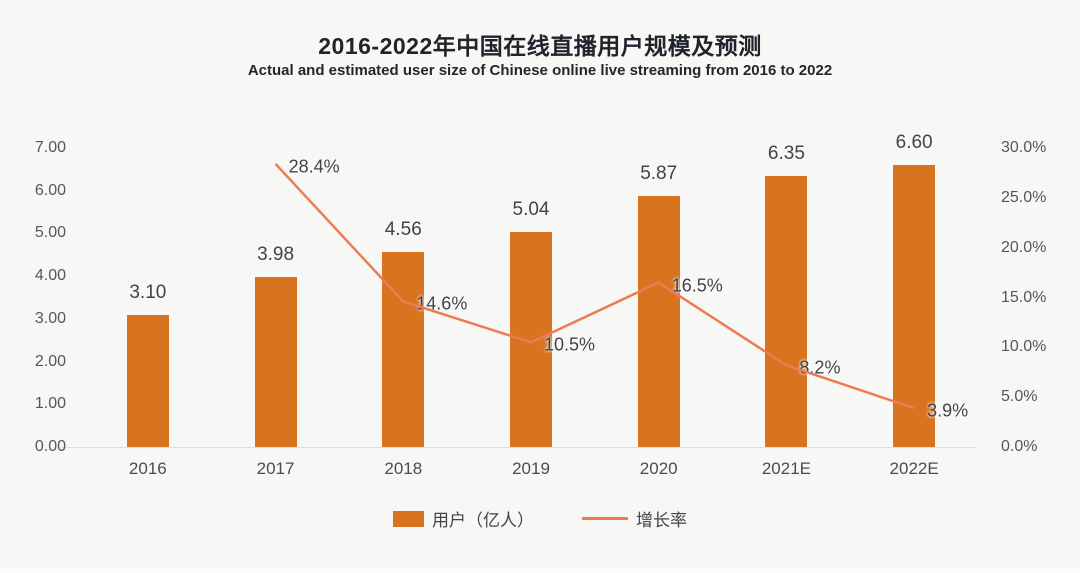 The width and height of the screenshot is (1080, 573). I want to click on legend-line-swatch, so click(605, 518).